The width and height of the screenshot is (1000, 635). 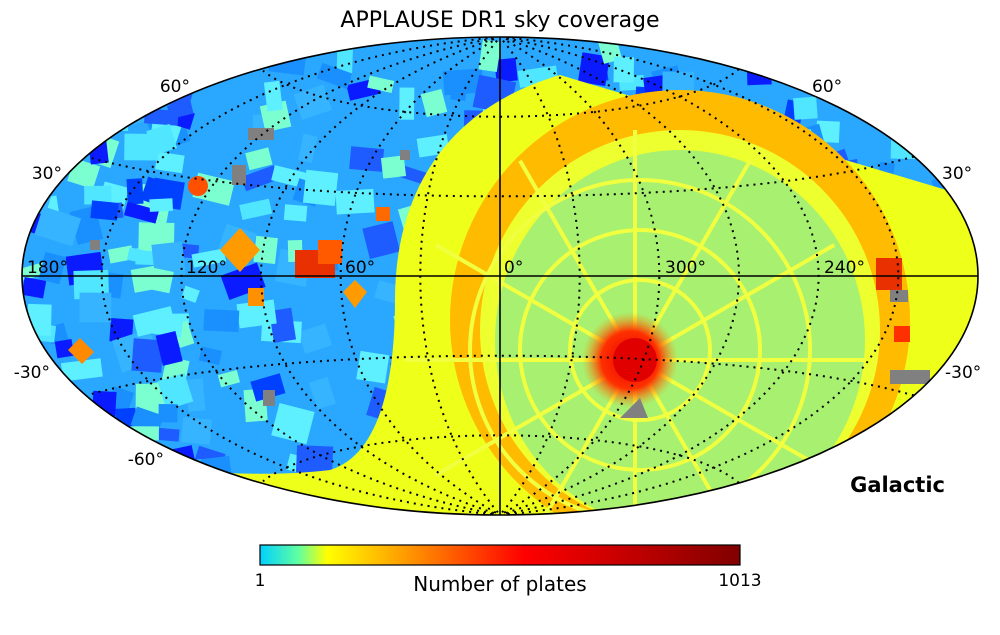 I want to click on coordinate-frame-label: Galactic, so click(x=897, y=485).